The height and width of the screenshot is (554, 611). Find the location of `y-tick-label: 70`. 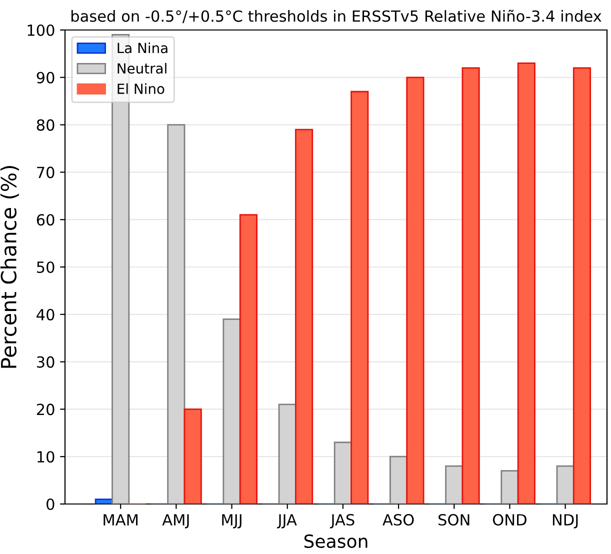

y-tick-label: 70 is located at coordinates (45, 172).